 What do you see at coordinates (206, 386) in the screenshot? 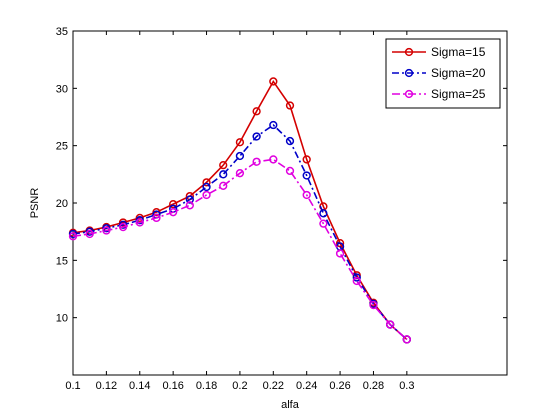
I see `x-tick-label: 0.18` at bounding box center [206, 386].